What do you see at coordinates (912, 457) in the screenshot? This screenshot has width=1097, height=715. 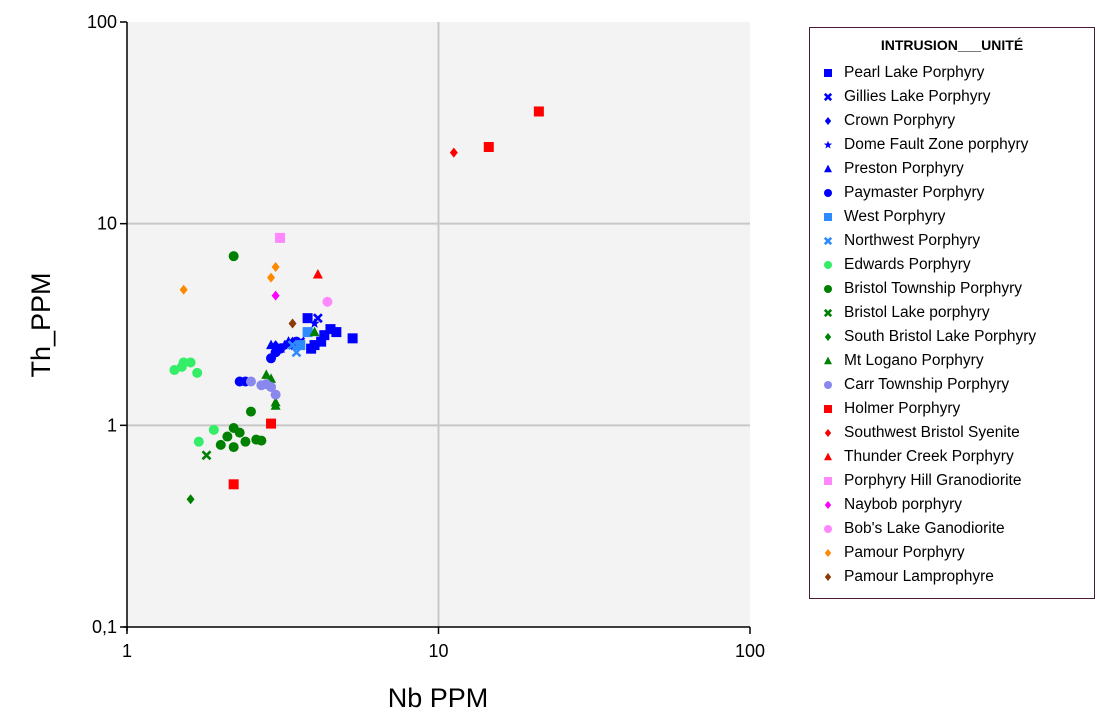 I see `legend-item: Thunder Creek Porphyry` at bounding box center [912, 457].